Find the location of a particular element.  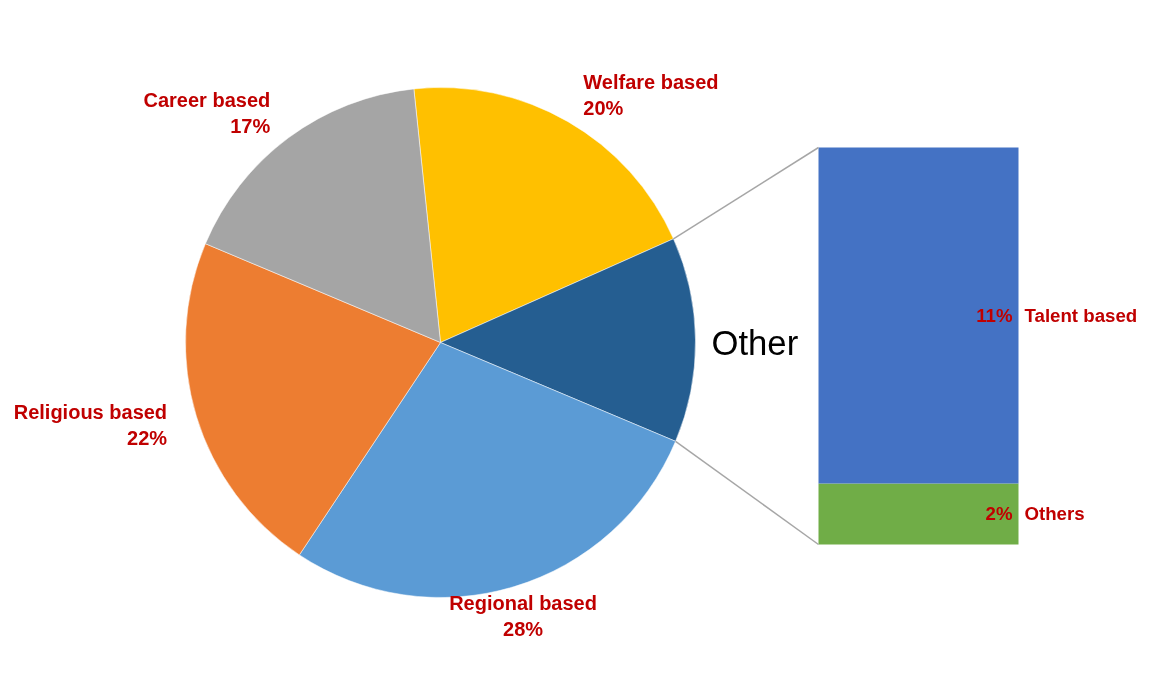

series-label: Others is located at coordinates (1054, 514).